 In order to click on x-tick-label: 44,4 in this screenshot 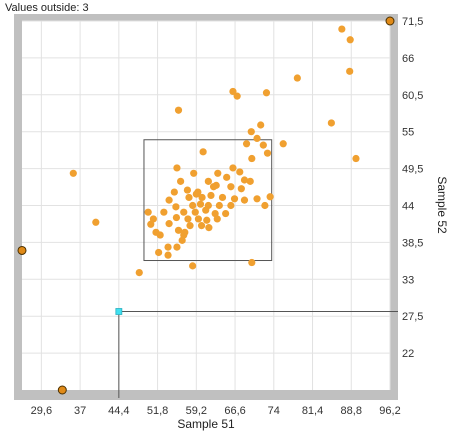, I will do `click(118, 411)`.